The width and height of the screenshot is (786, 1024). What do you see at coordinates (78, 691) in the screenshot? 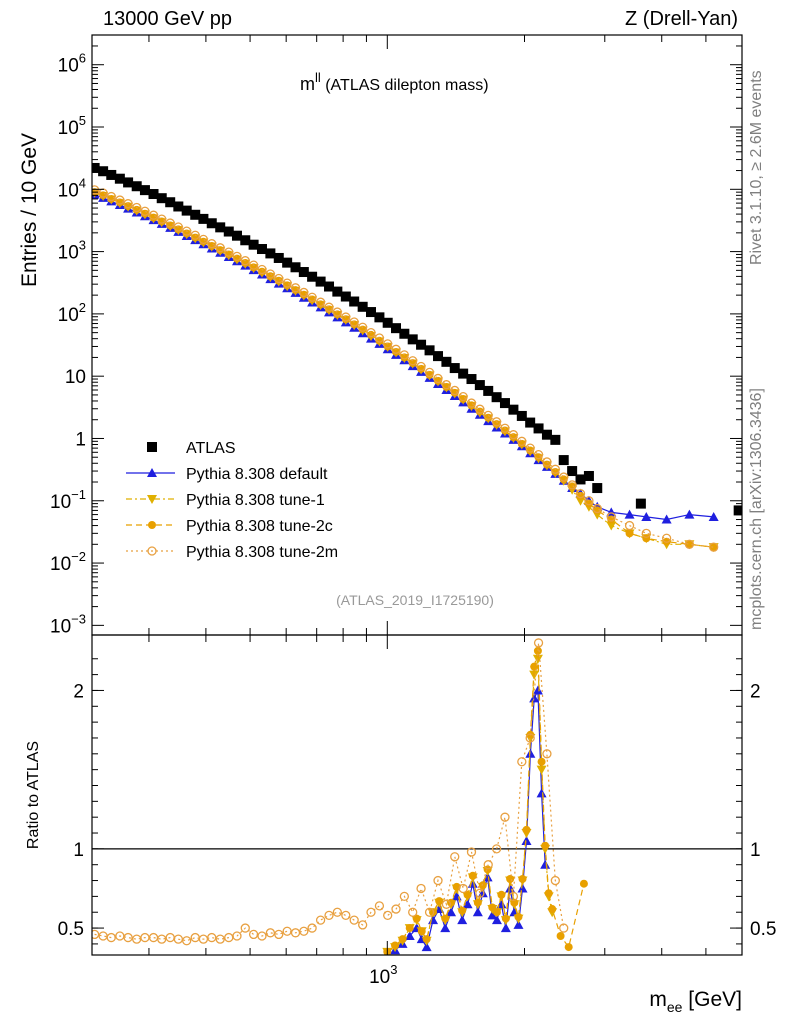
I see `ratio-tick-label-2: 2` at bounding box center [78, 691].